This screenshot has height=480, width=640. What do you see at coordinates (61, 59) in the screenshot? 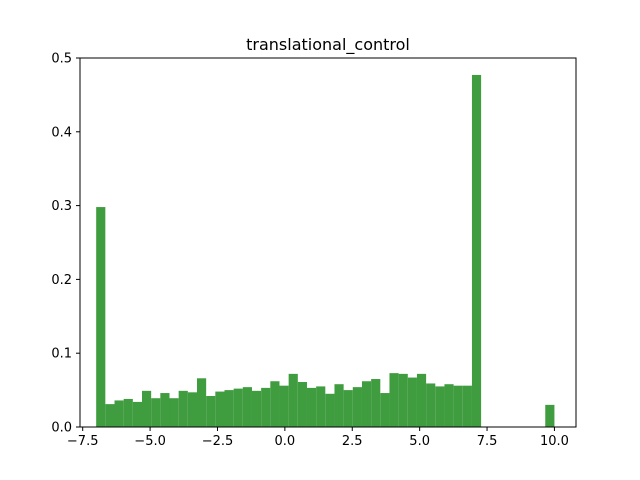
I see `y-tick-label: 0.5` at bounding box center [61, 59].